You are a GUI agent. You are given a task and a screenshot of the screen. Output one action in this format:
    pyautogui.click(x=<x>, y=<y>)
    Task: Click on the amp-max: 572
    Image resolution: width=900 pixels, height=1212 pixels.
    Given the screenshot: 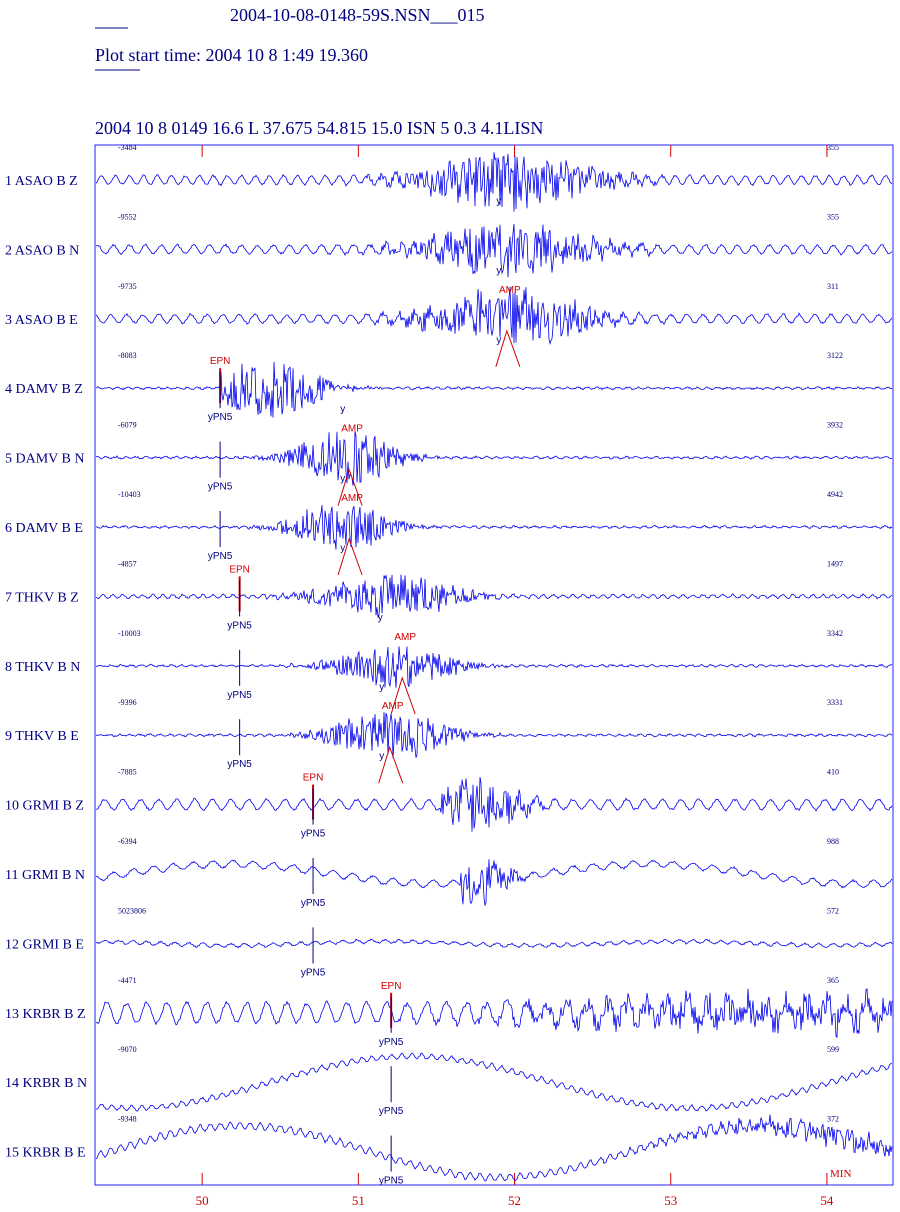 What is the action you would take?
    pyautogui.click(x=833, y=910)
    